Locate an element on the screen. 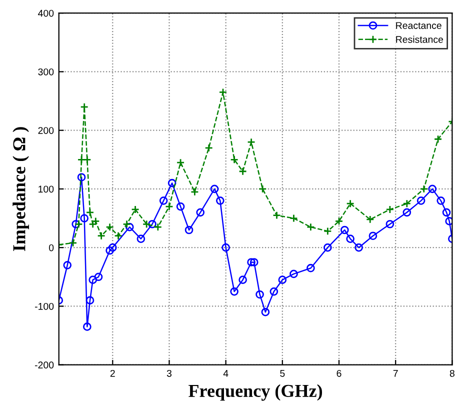 The width and height of the screenshot is (460, 409). x-tick-label: 6 is located at coordinates (339, 373).